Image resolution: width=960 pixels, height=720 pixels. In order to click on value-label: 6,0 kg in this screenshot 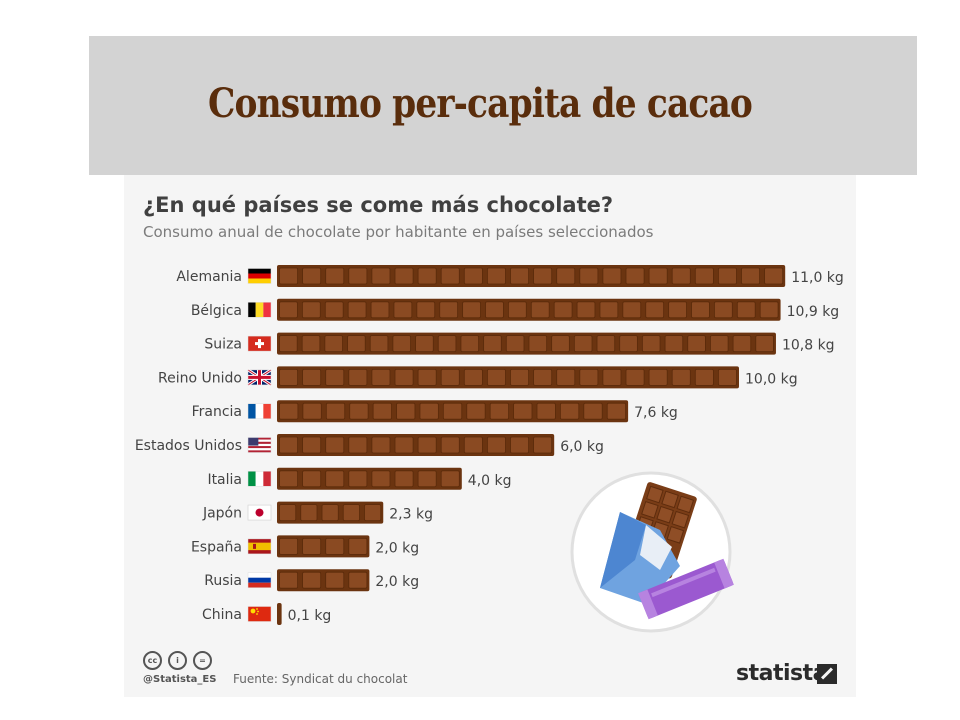, I will do `click(582, 447)`.